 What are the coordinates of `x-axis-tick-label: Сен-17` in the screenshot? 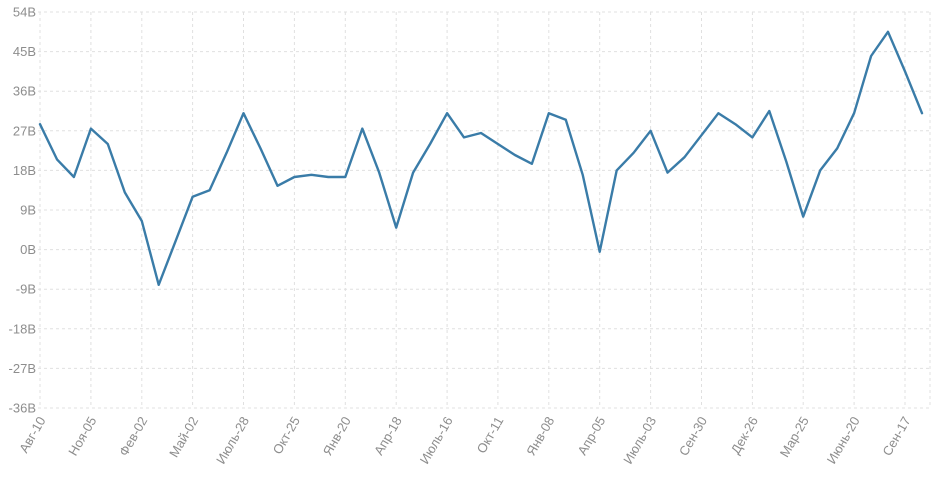 It's located at (896, 436).